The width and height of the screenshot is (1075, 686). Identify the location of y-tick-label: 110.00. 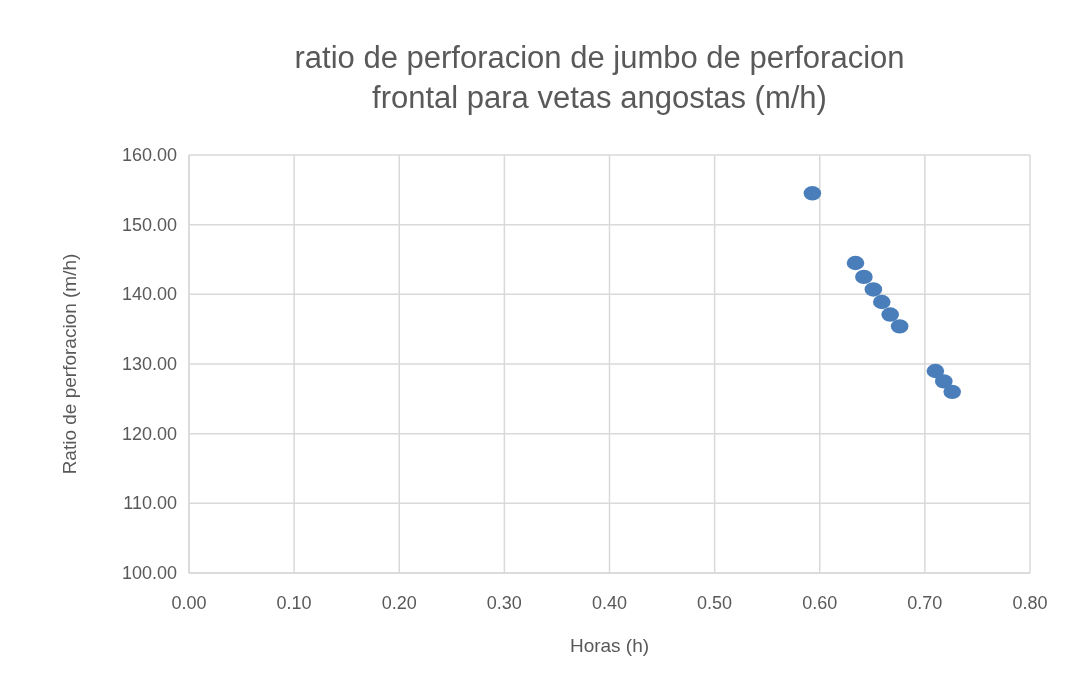
(150, 503).